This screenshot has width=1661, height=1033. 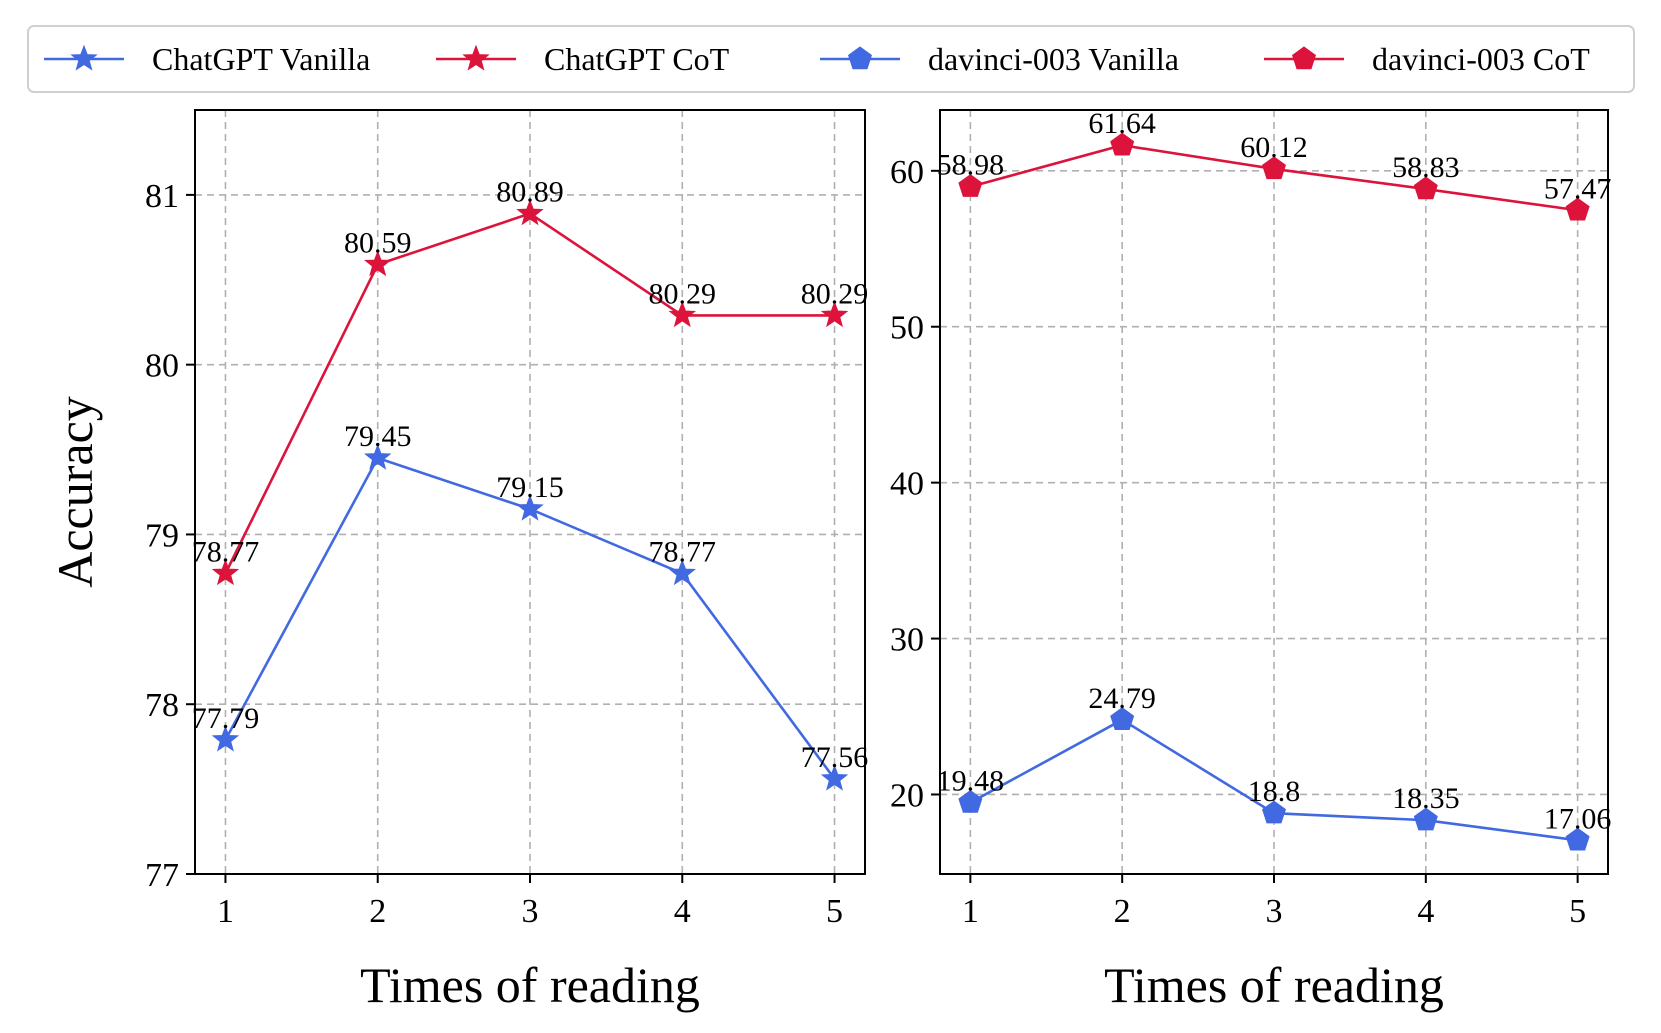 I want to click on legend-item-davinci-003-vanilla: davinci-003 Vanilla, so click(x=999, y=59).